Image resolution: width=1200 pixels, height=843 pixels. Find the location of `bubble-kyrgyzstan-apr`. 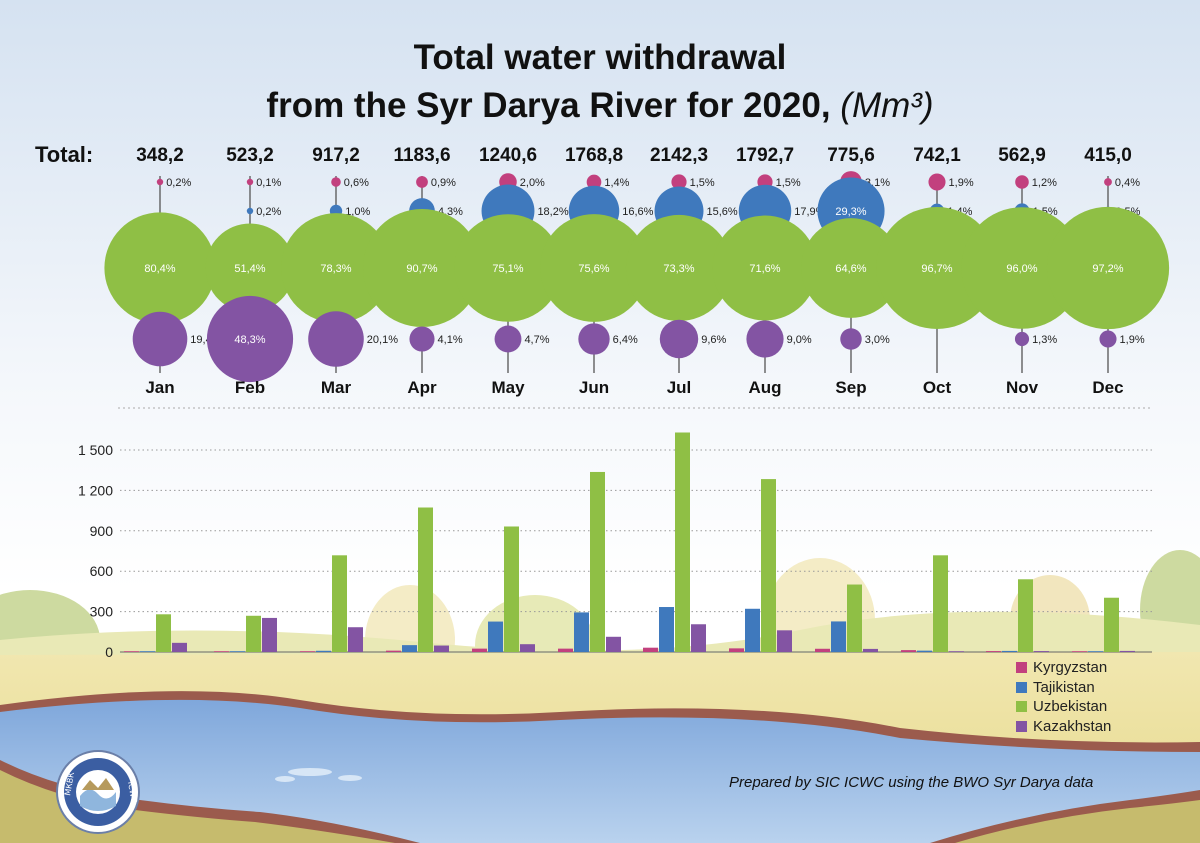

bubble-kyrgyzstan-apr is located at coordinates (422, 182).